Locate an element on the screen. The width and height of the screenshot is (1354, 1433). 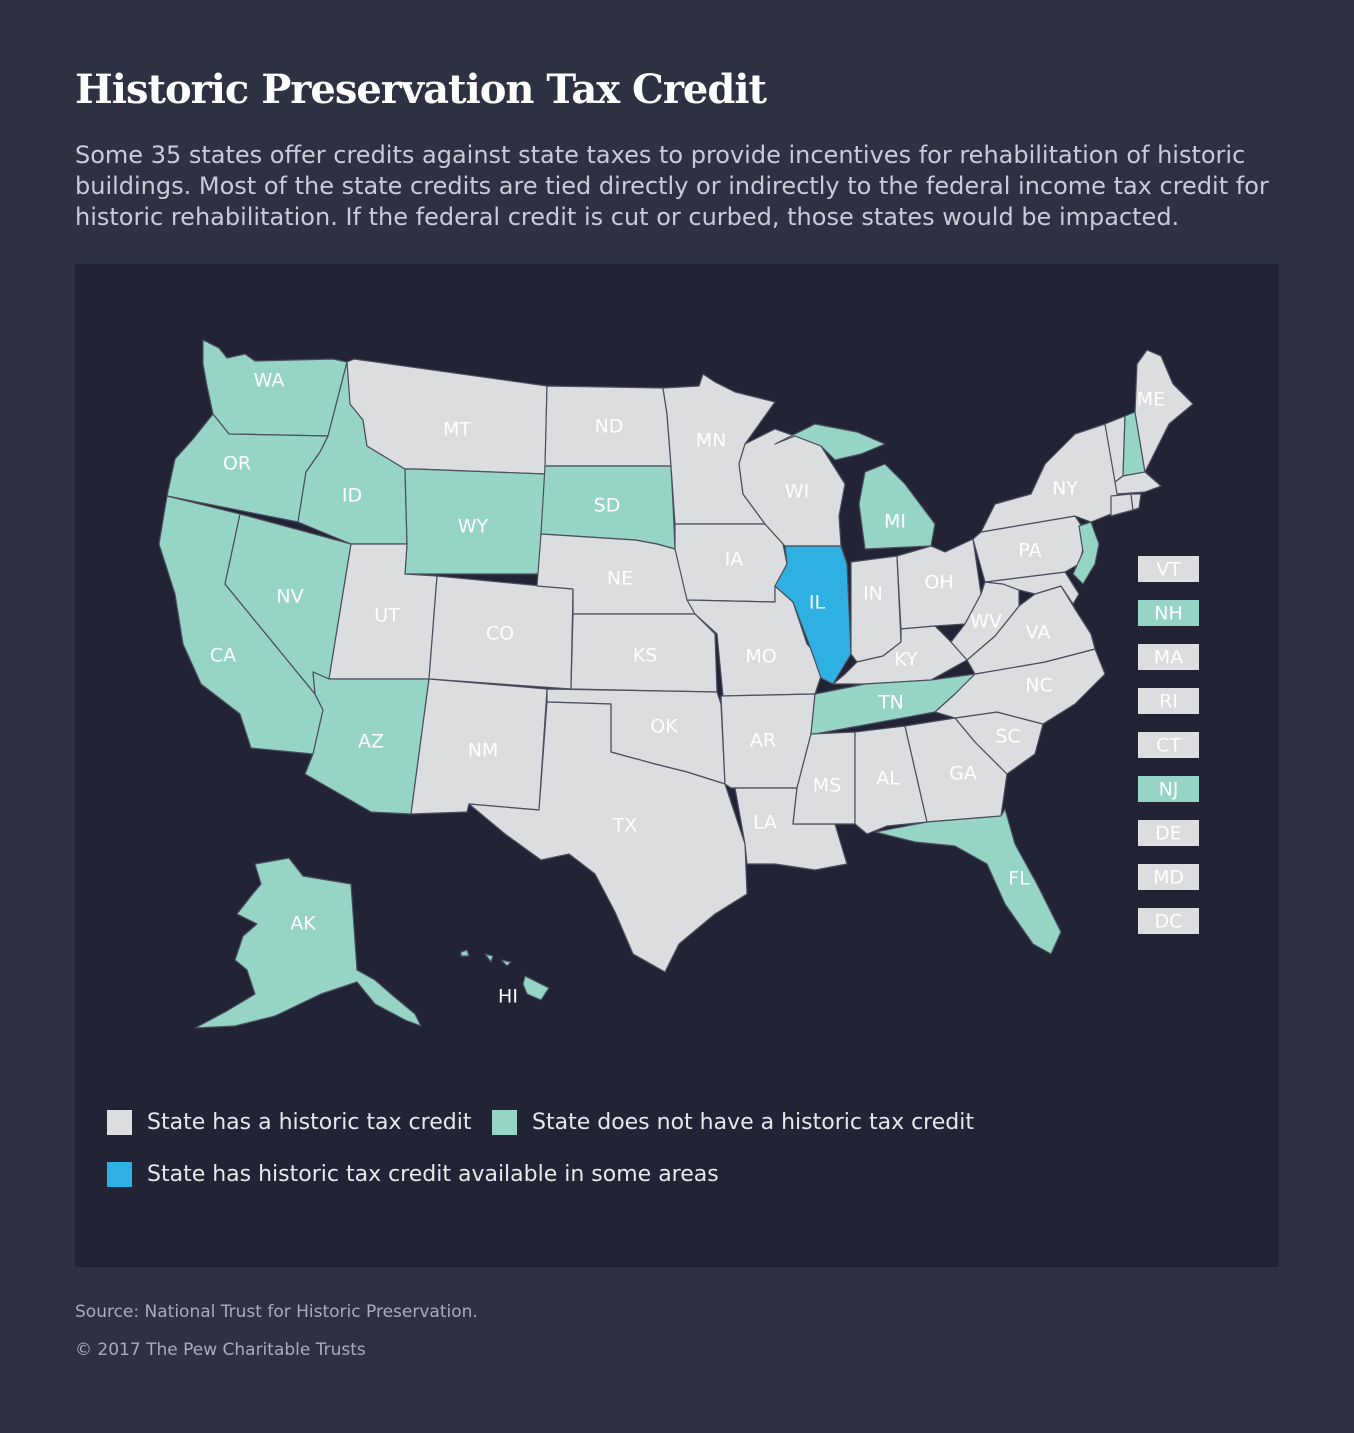
state-label-AZ: AZ is located at coordinates (371, 742).